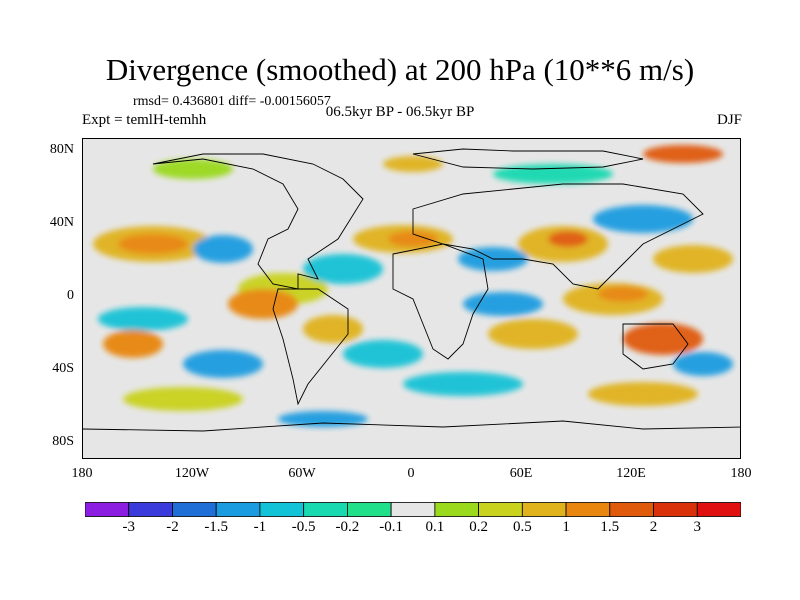 Image resolution: width=800 pixels, height=600 pixels. Describe the element at coordinates (302, 473) in the screenshot. I see `lon-label: 60W` at that location.